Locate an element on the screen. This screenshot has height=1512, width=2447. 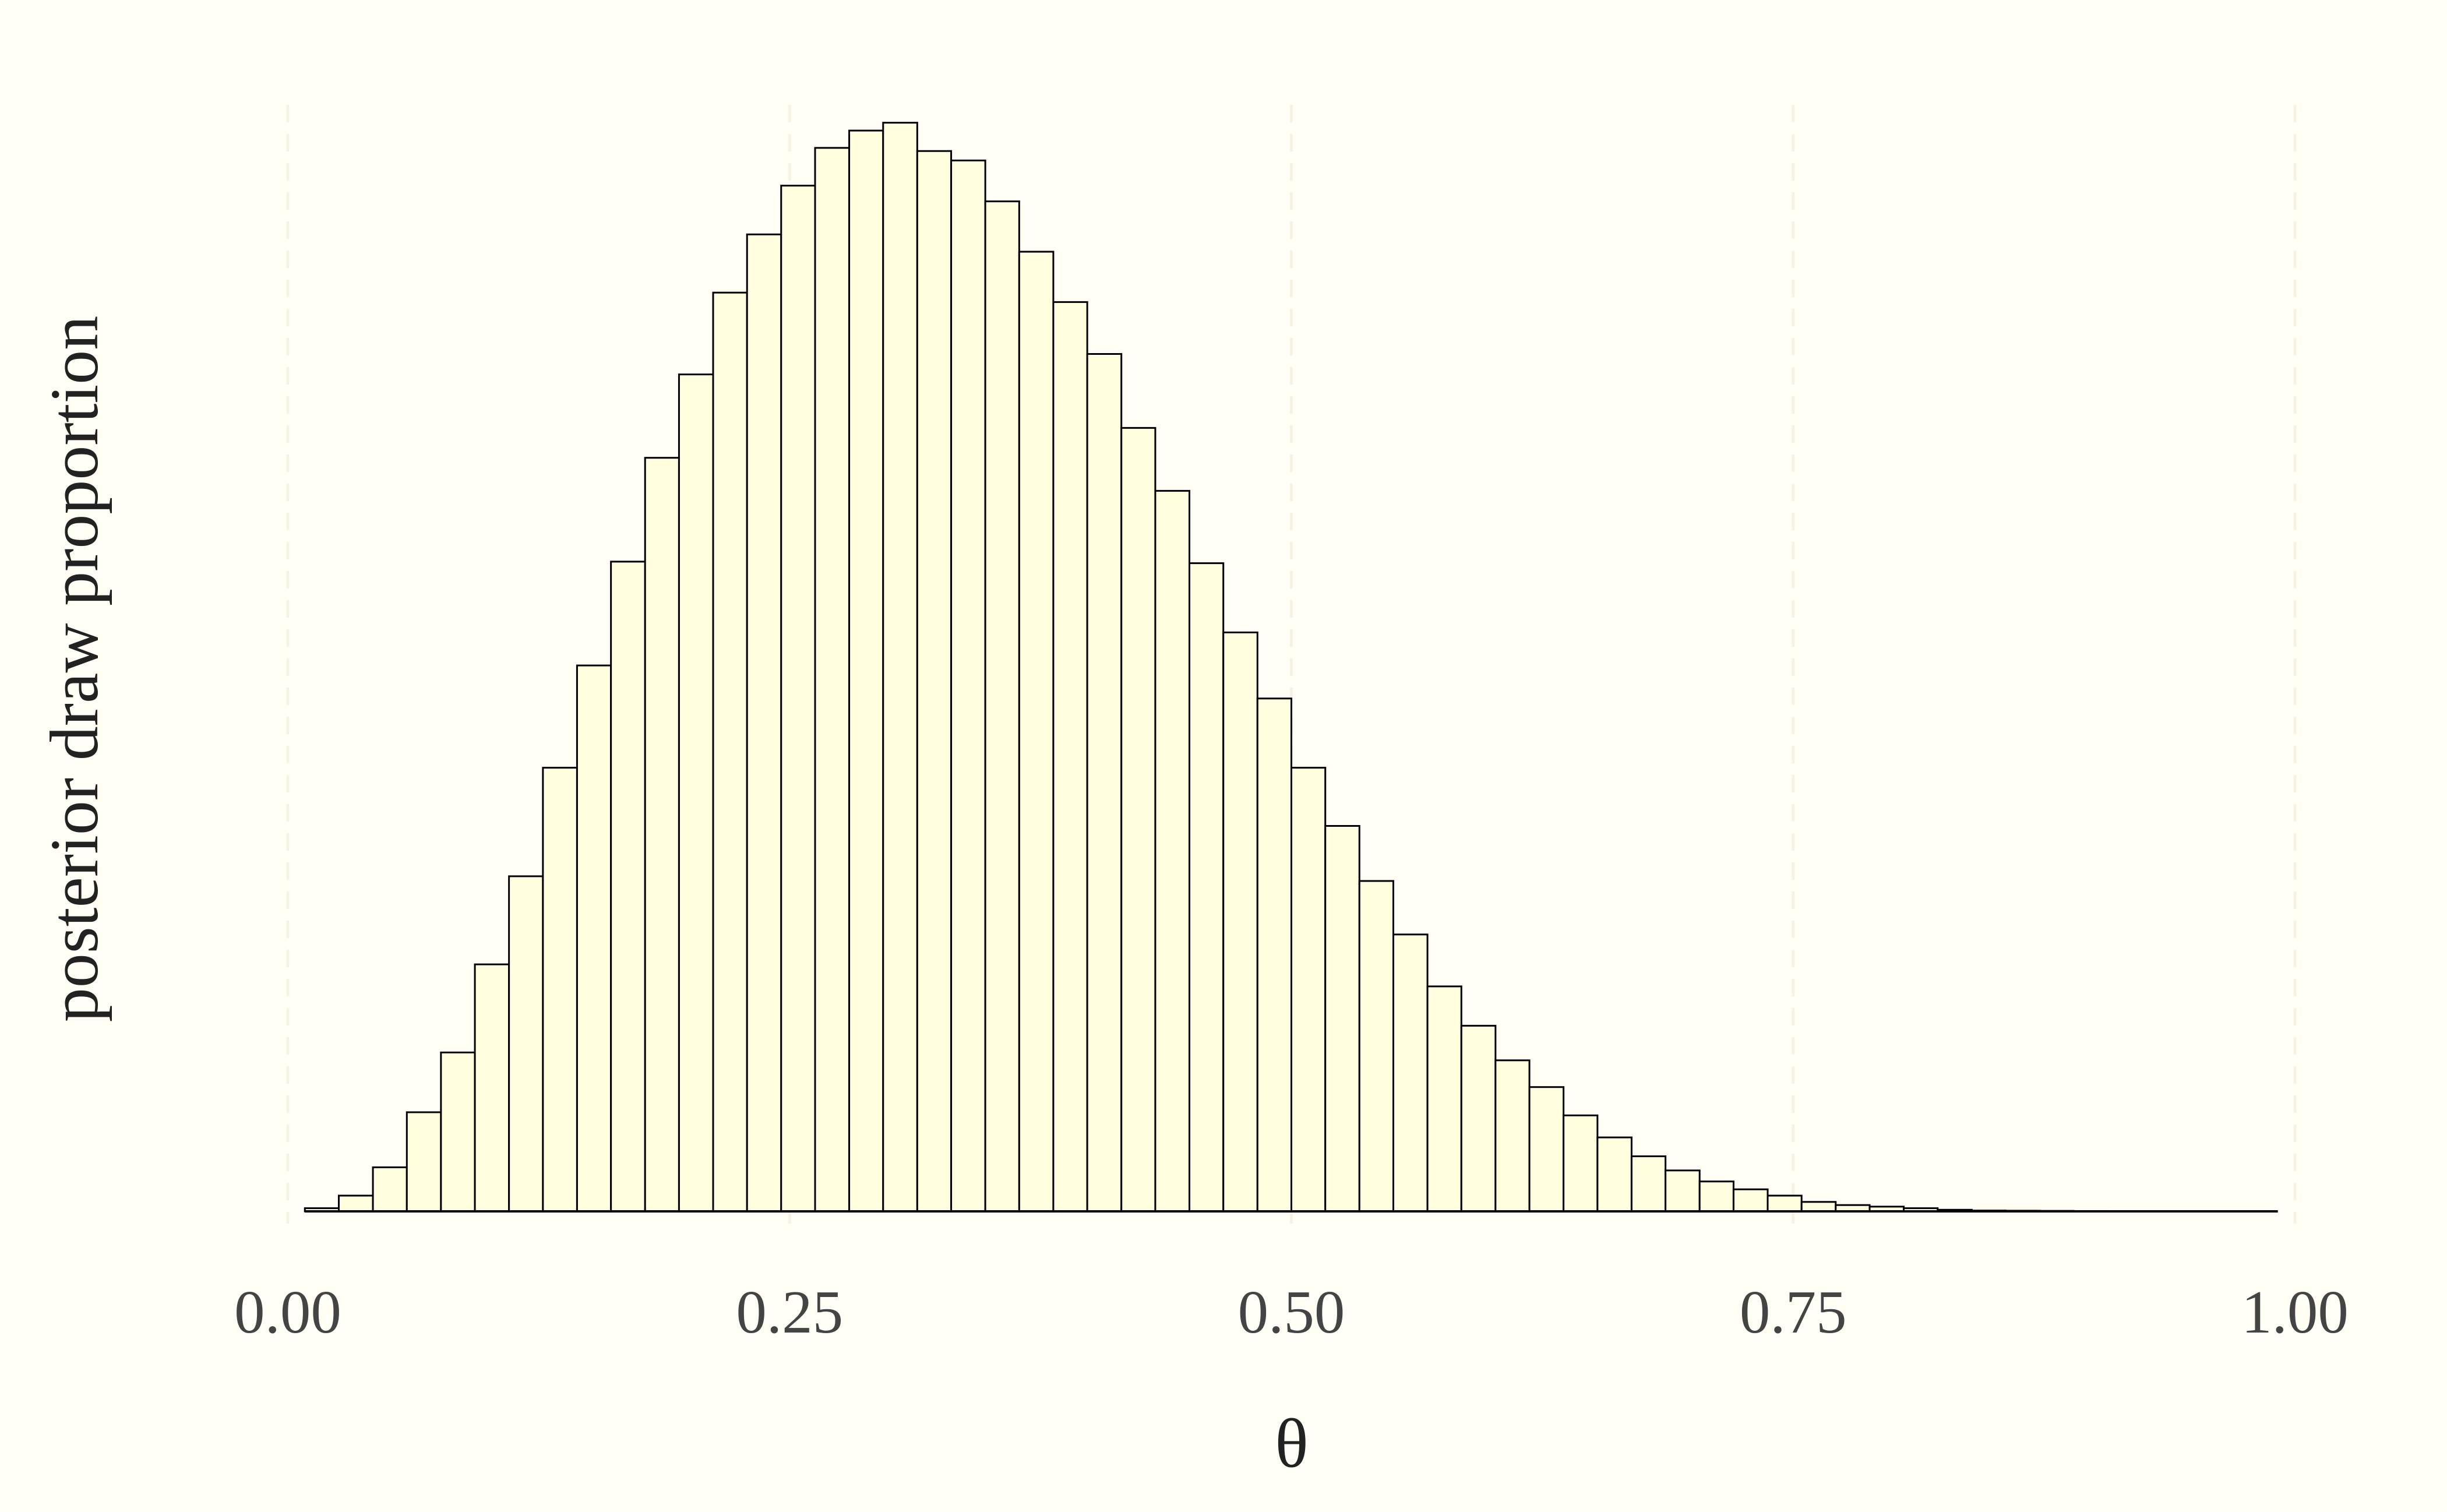
x-tick-label: 0.50 is located at coordinates (1291, 1312).